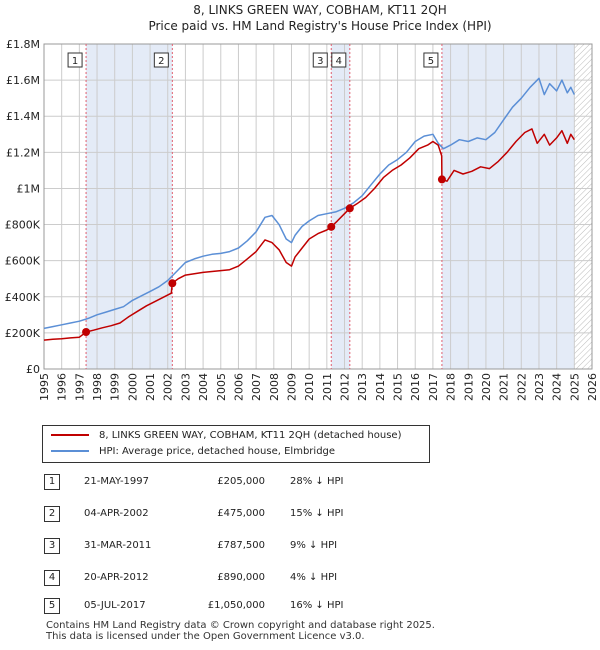  I want to click on sale-marker-label: 3, so click(320, 61).